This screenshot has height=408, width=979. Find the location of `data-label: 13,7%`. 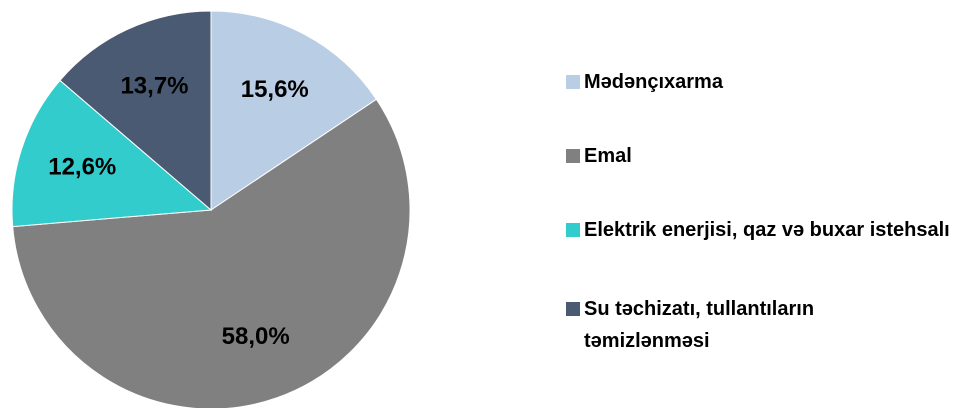

data-label: 13,7% is located at coordinates (154, 85).